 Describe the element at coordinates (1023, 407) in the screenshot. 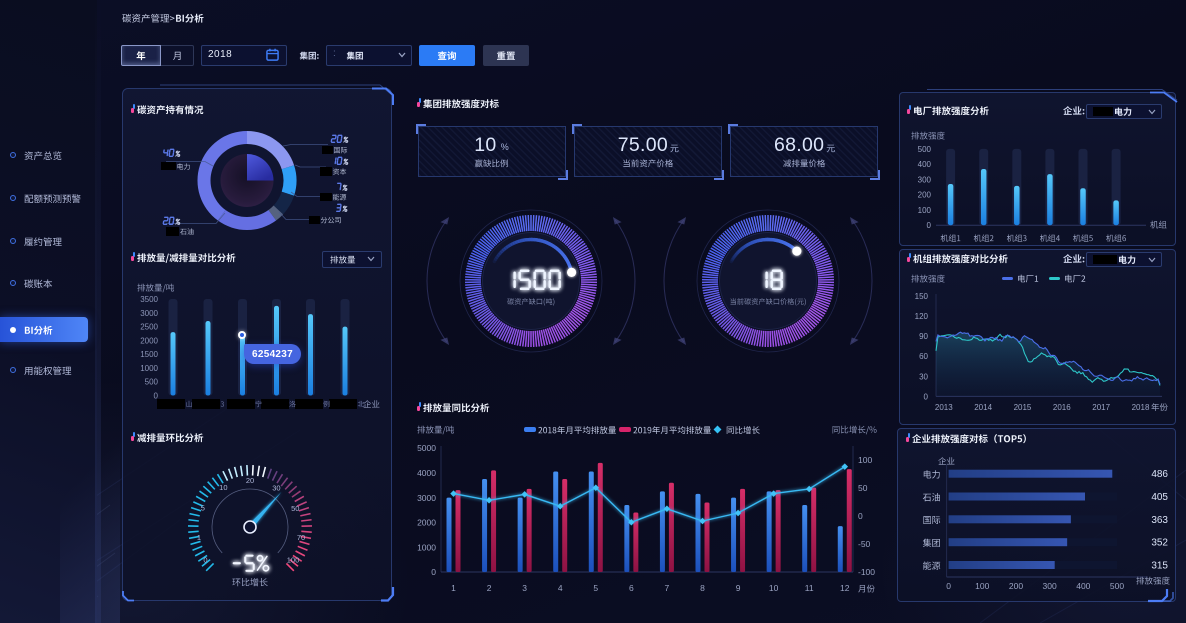

I see `svg-text: 2015` at that location.